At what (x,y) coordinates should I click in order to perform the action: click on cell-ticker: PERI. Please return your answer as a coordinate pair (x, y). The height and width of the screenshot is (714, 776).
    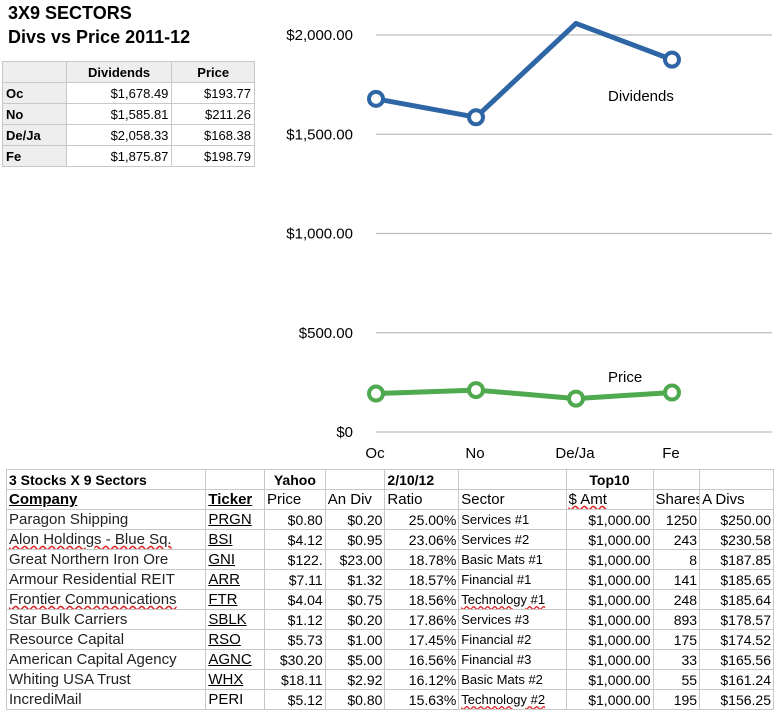
    Looking at the image, I should click on (235, 699).